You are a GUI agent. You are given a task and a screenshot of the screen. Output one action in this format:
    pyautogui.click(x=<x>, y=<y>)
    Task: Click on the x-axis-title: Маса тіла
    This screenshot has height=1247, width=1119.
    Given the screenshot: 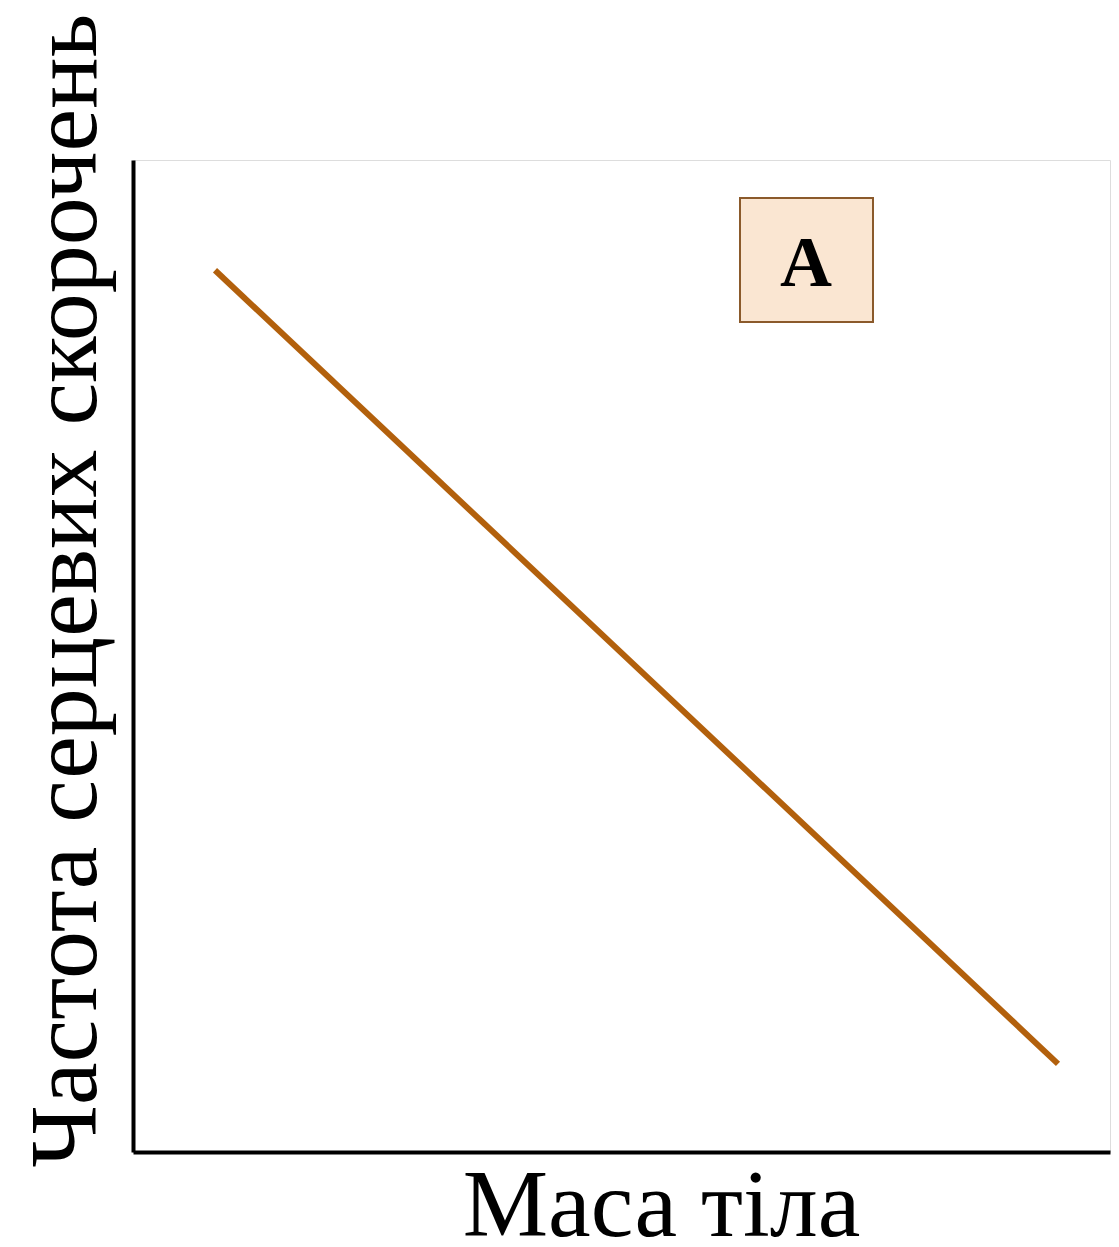 What is the action you would take?
    pyautogui.click(x=661, y=1198)
    